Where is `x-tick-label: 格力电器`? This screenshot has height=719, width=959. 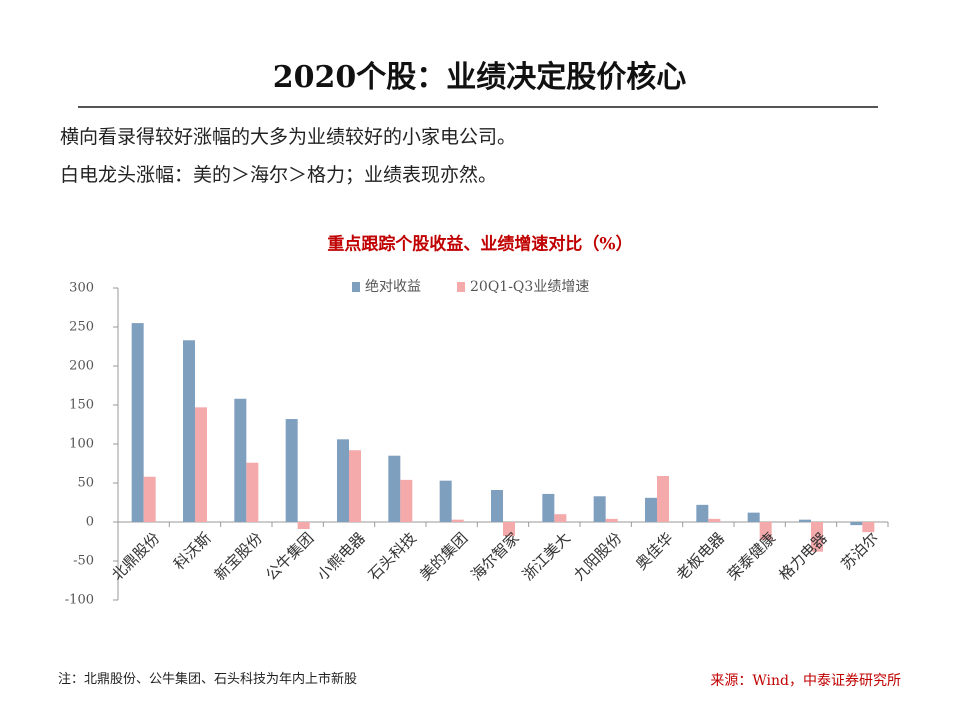 x-tick-label: 格力电器 is located at coordinates (802, 556).